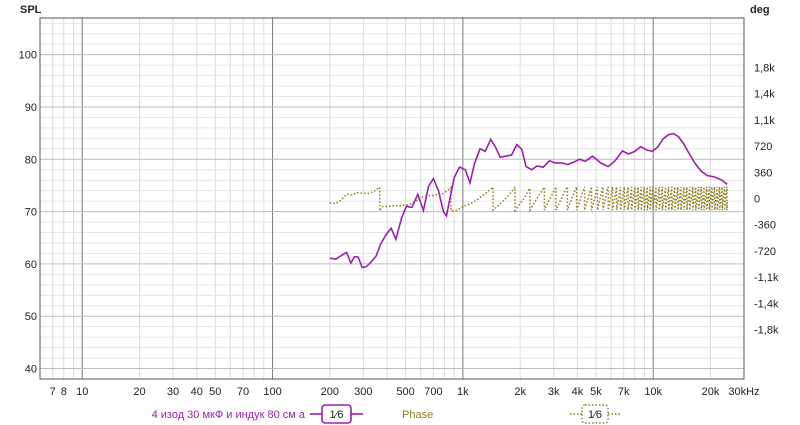  I want to click on legend-label-phase: Phase, so click(417, 415).